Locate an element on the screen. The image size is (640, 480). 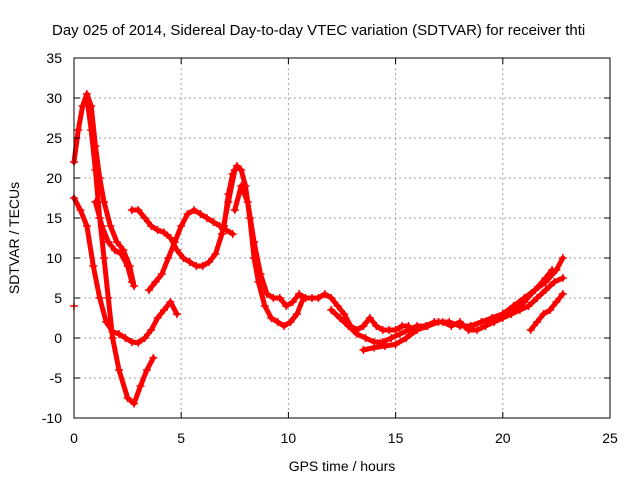
x-tick-label: 25 is located at coordinates (610, 438).